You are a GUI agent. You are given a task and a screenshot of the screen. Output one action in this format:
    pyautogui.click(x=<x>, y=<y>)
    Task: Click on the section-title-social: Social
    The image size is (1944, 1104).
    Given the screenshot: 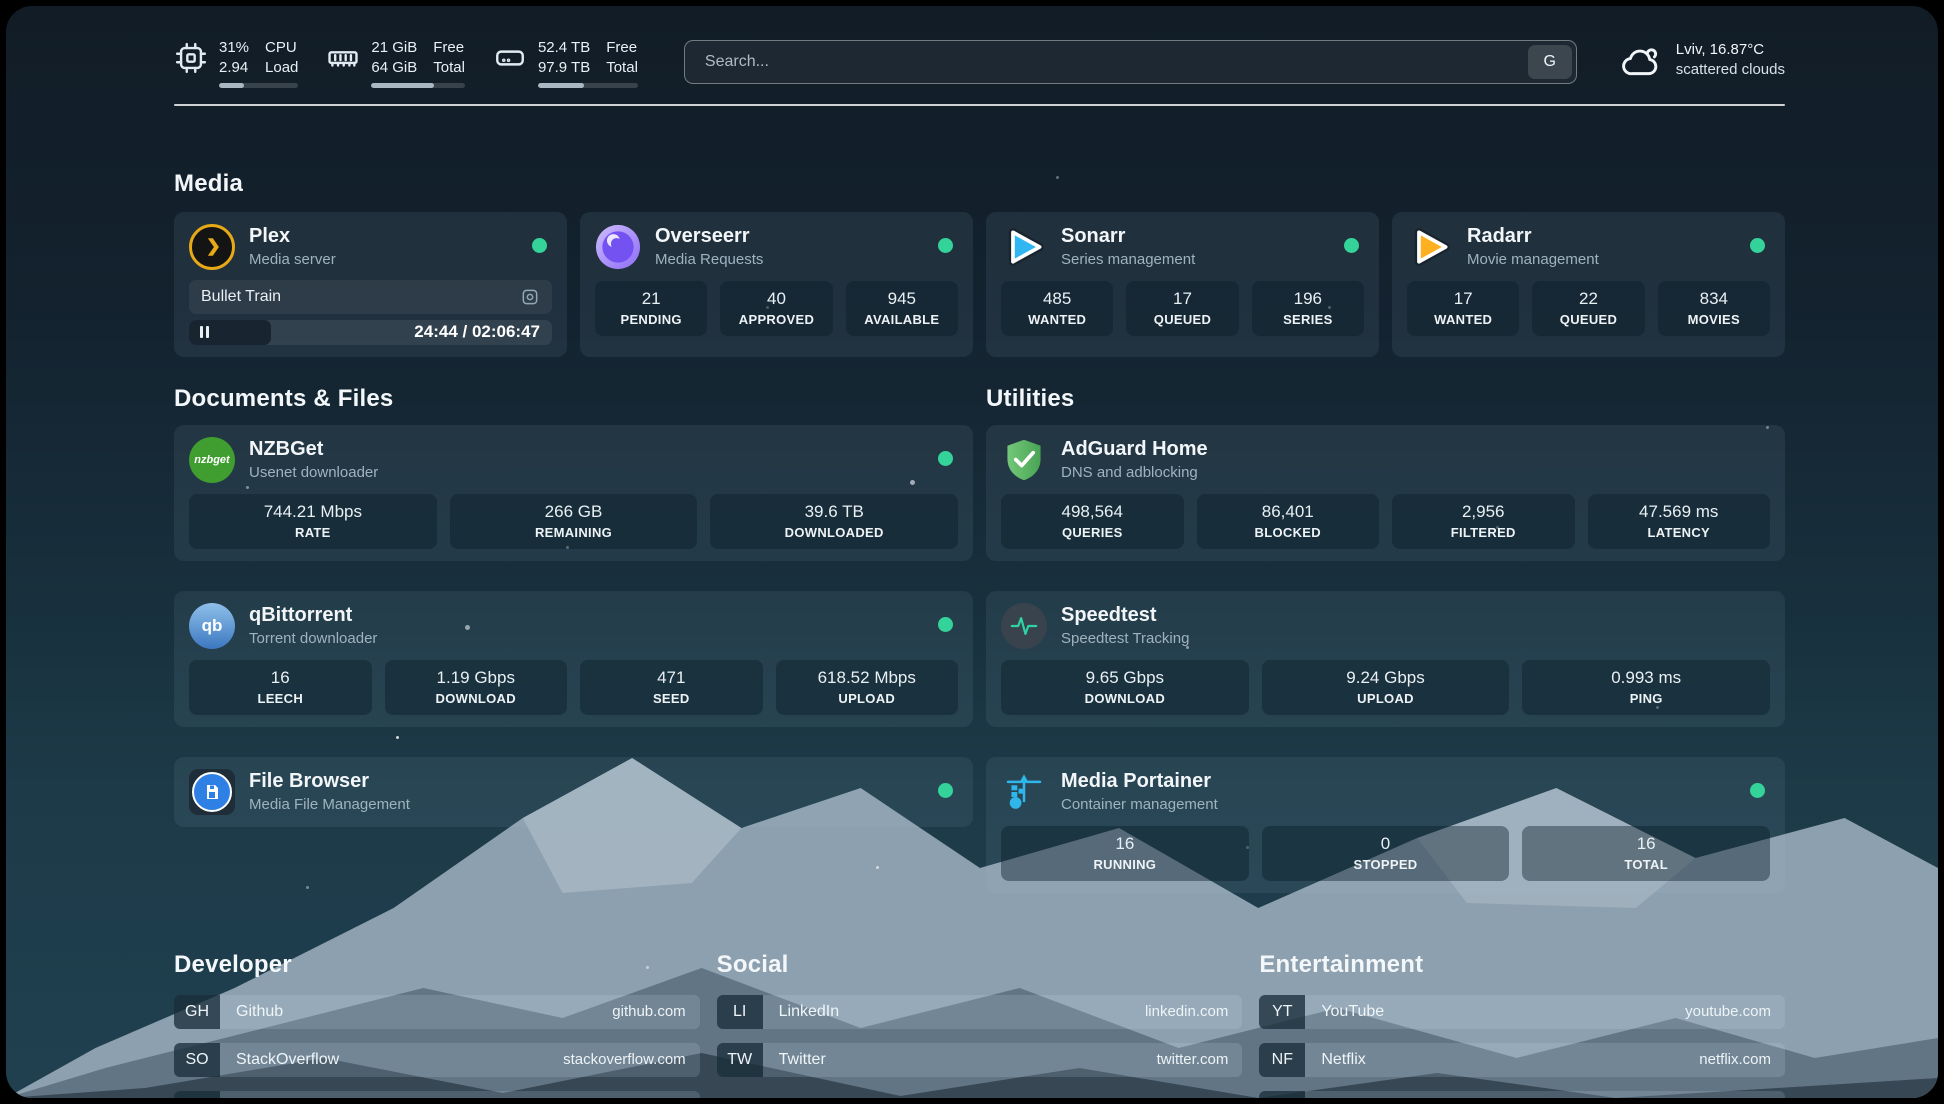 What is the action you would take?
    pyautogui.click(x=752, y=964)
    